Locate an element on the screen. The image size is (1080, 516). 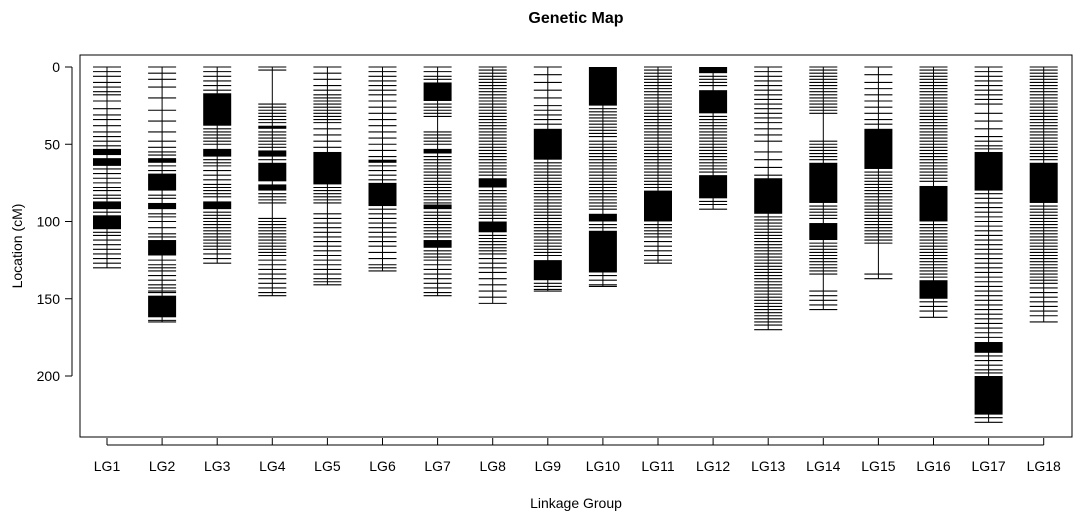
x-tick-label: LG4 is located at coordinates (272, 466).